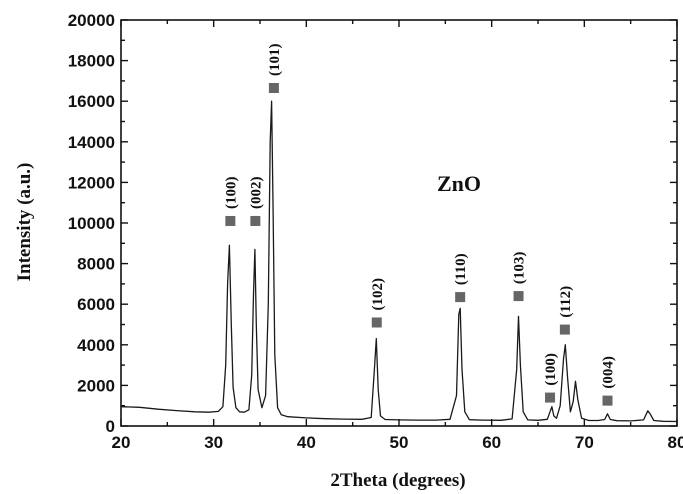  Describe the element at coordinates (91, 61) in the screenshot. I see `y-tick-label: 18000` at that location.